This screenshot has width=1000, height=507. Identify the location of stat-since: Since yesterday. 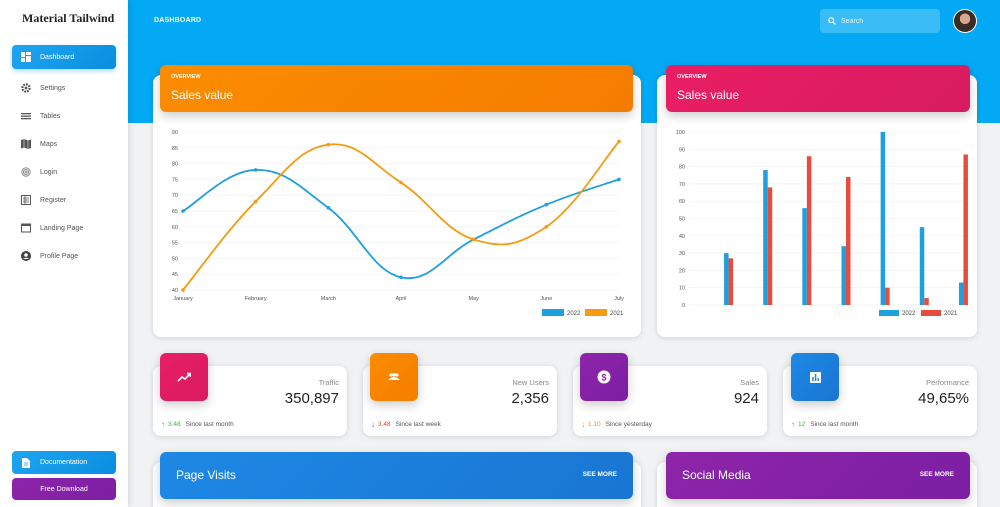
(628, 424).